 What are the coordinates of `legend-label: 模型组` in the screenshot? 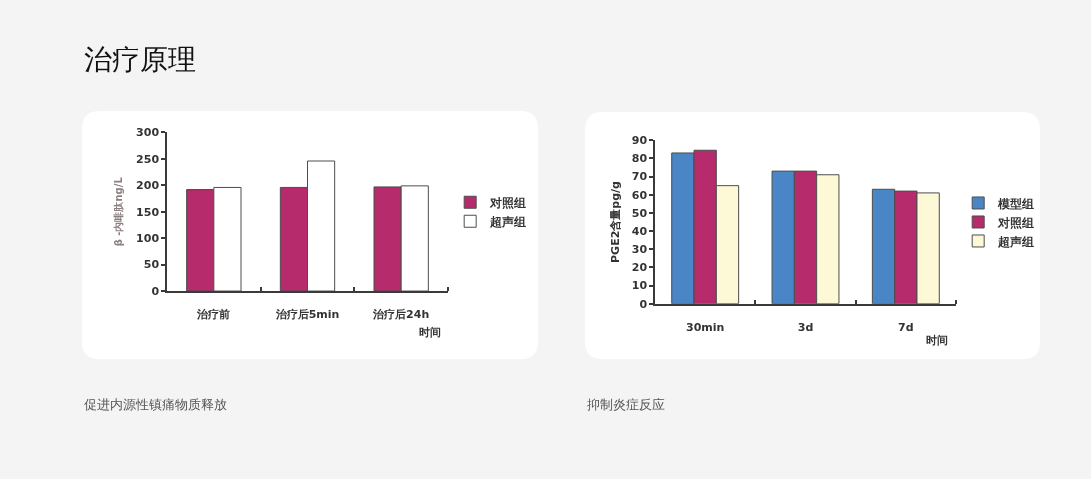 It's located at (1016, 203).